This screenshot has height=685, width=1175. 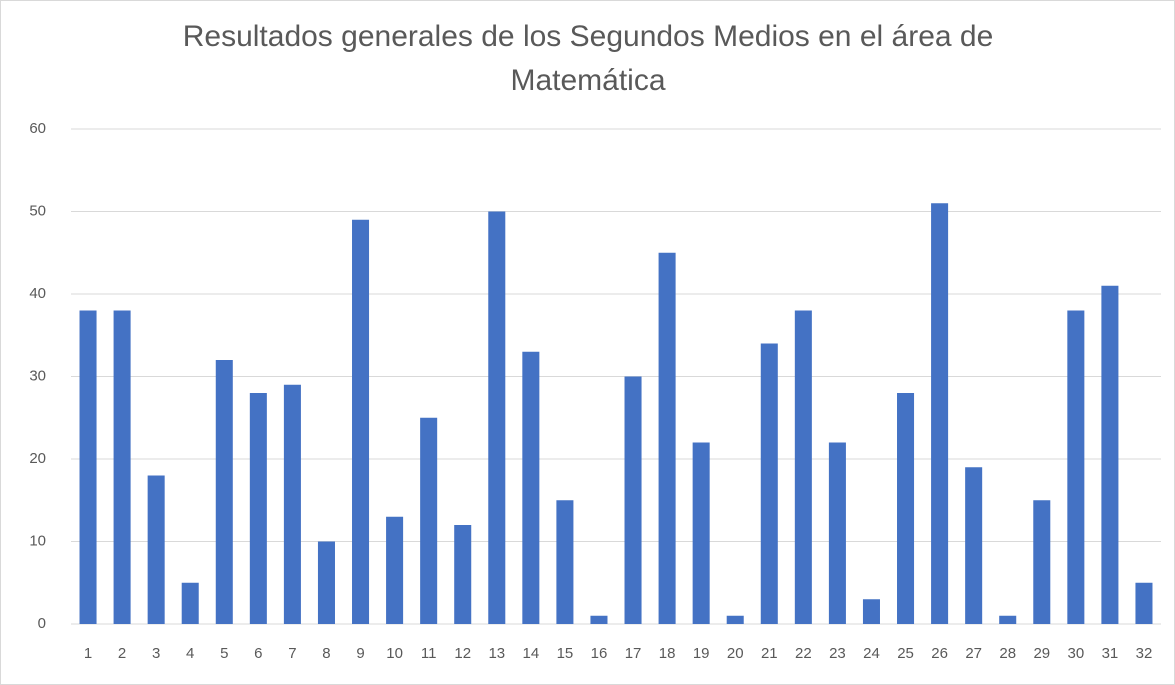 I want to click on x-tick-label: 28, so click(x=1007, y=653).